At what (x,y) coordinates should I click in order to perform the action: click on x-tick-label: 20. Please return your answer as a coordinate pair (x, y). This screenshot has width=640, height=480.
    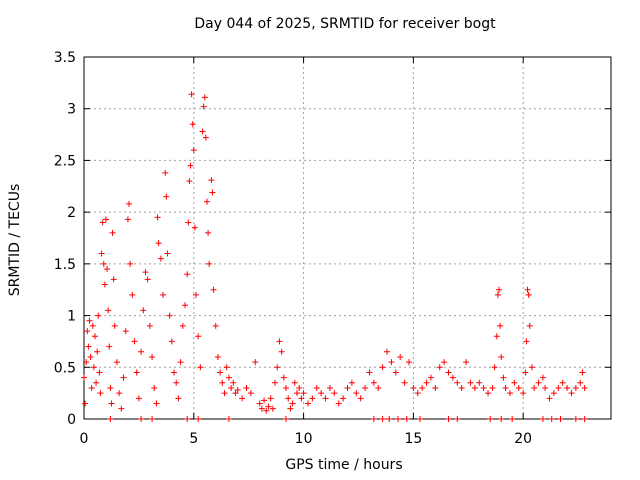
    Looking at the image, I should click on (523, 439).